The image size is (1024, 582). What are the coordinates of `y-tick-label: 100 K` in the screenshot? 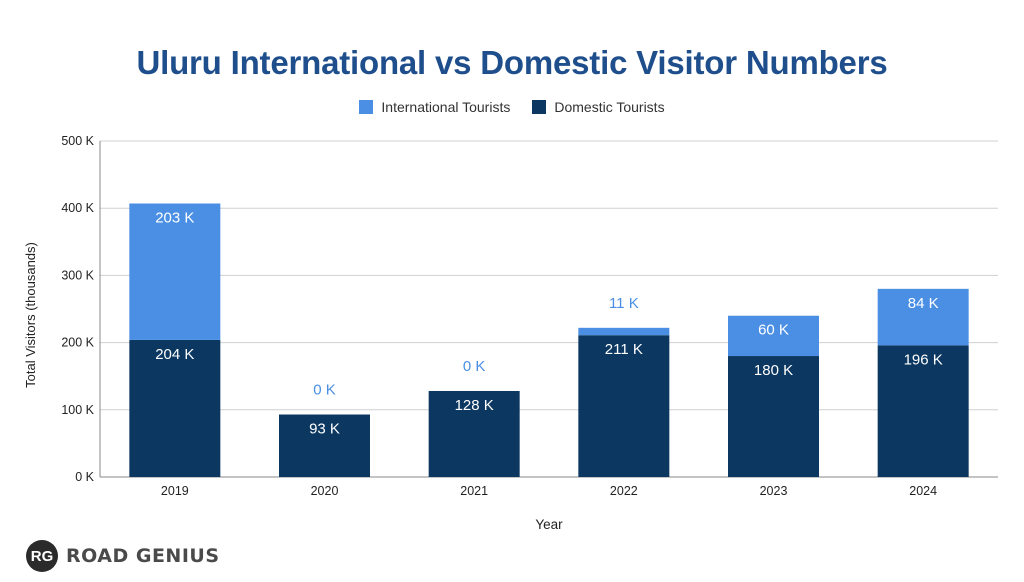 It's located at (77, 410).